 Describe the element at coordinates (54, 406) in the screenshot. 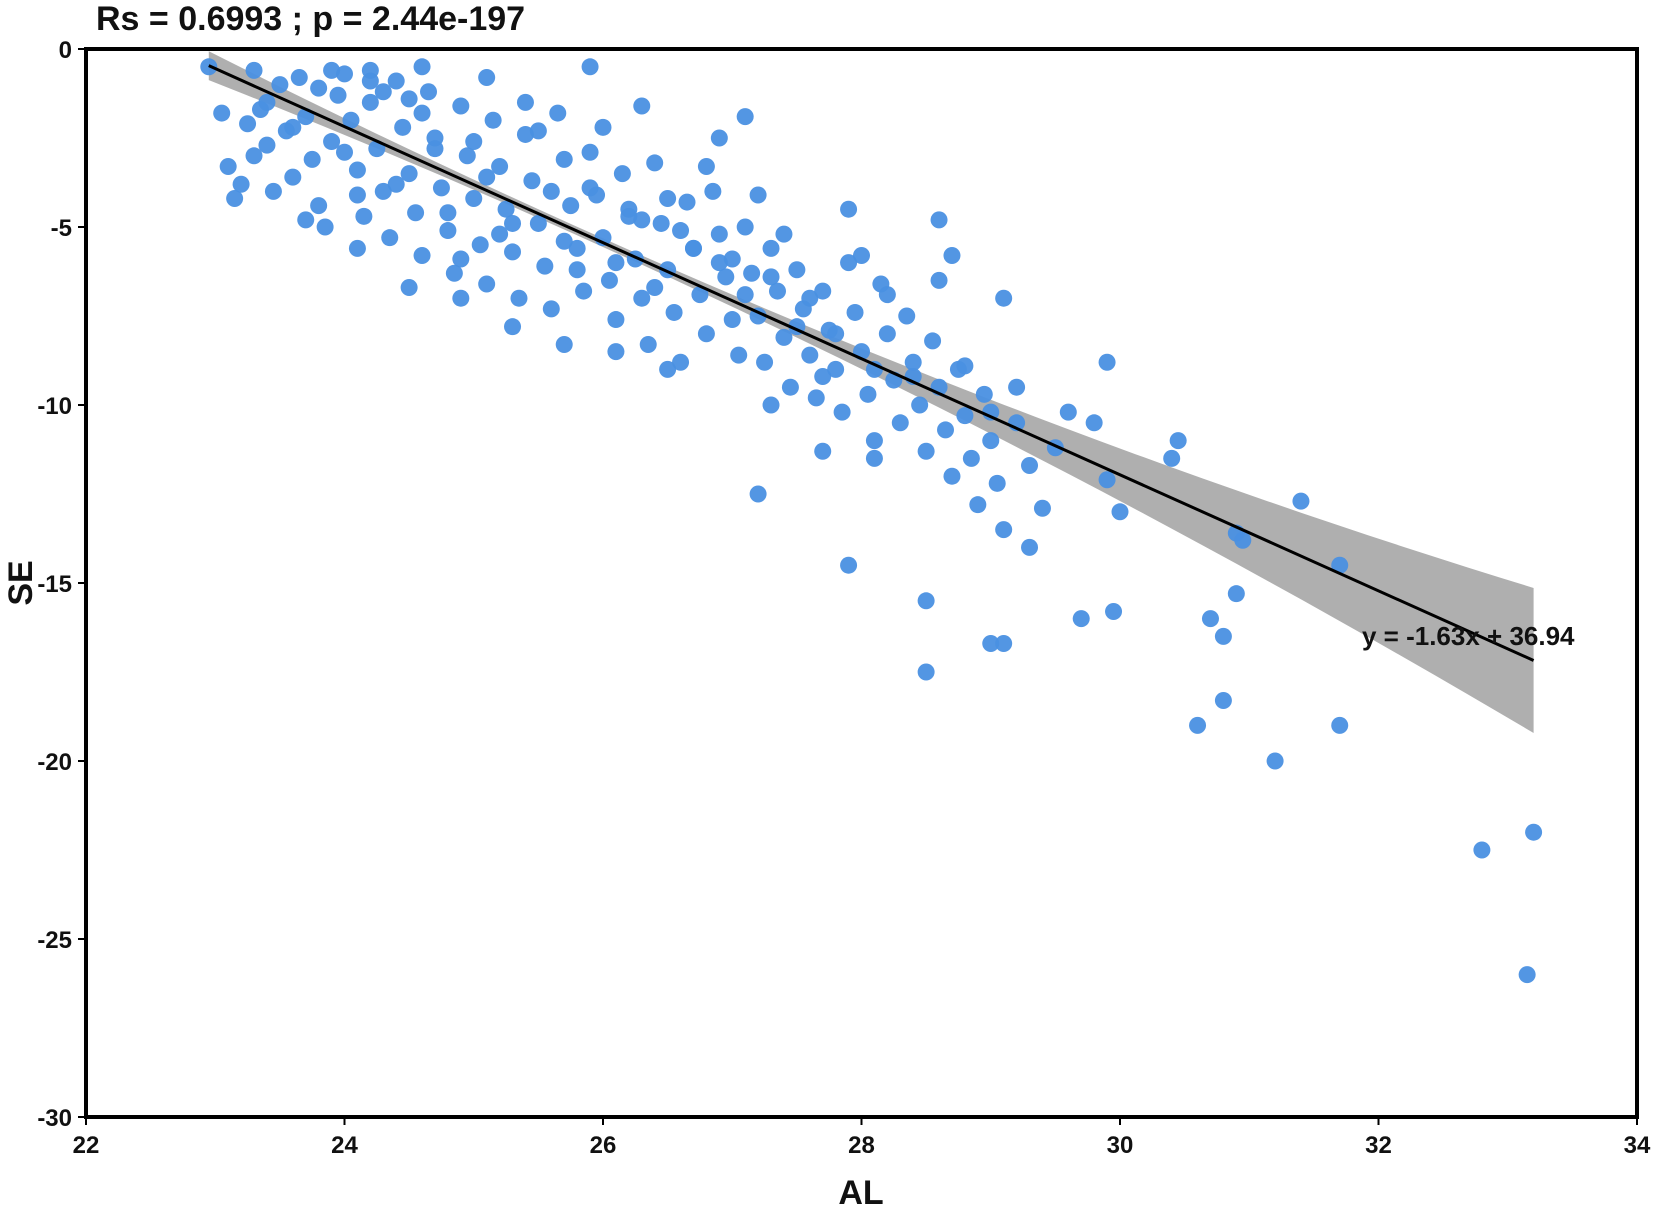

I see `y-tick-label: -10` at that location.